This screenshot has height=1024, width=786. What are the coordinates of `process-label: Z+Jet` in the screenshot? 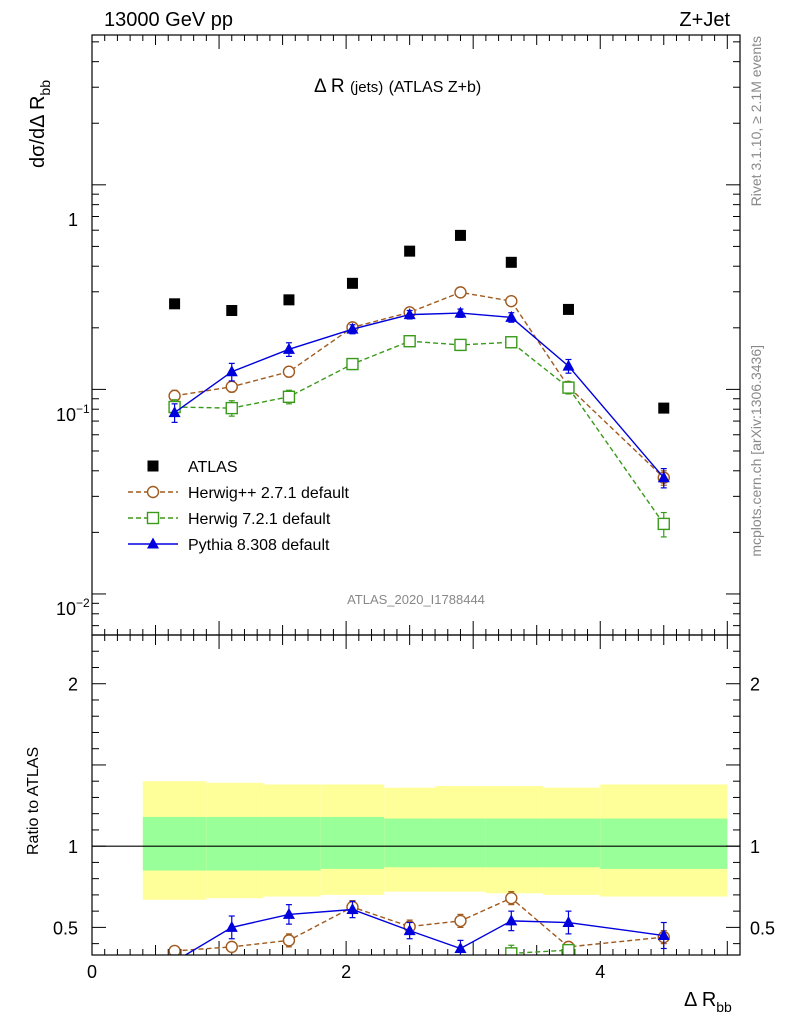 It's located at (704, 20).